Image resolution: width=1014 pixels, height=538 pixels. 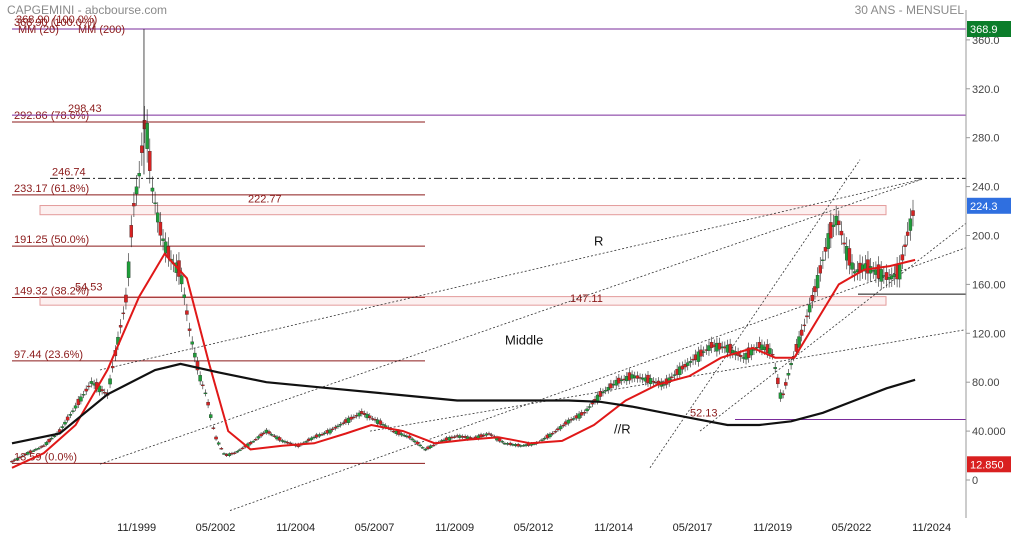 What do you see at coordinates (975, 481) in the screenshot?
I see `y-tick-label: 0` at bounding box center [975, 481].